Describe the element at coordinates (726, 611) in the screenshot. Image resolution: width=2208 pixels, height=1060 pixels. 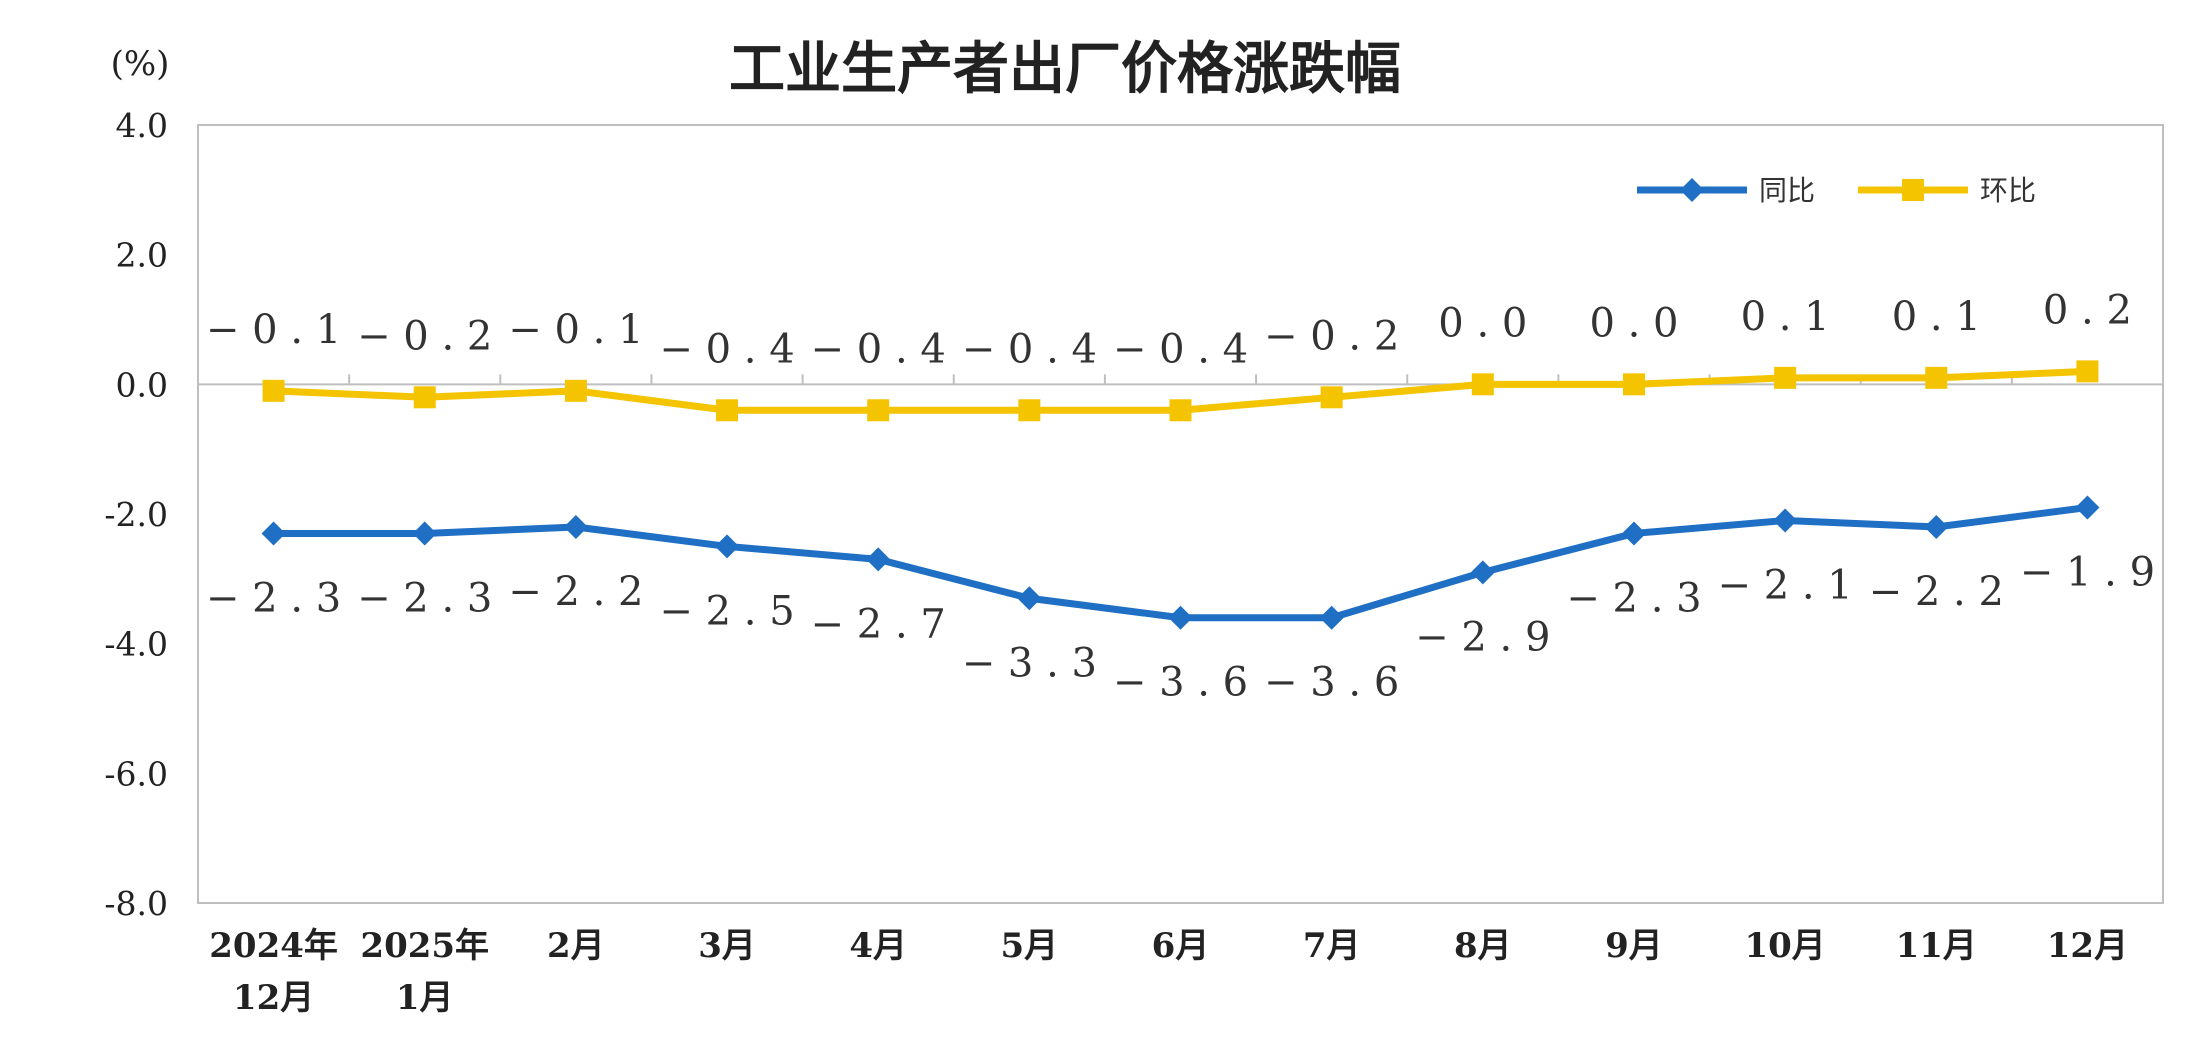
I see `data-label: − 2 . 5` at that location.